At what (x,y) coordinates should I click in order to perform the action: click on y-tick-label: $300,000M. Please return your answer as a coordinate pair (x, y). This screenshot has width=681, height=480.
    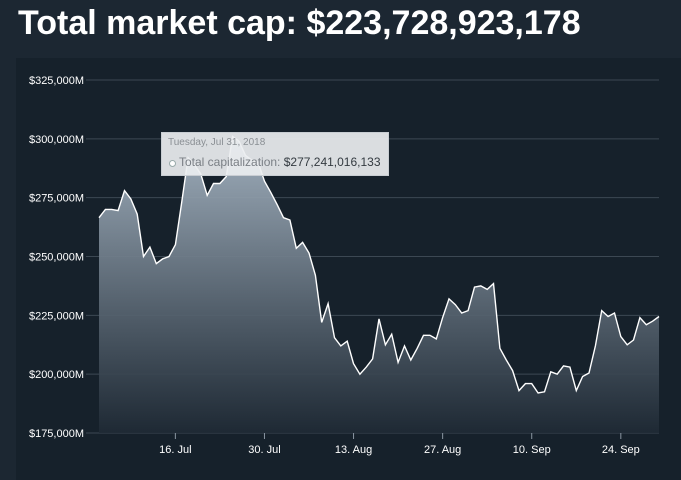
    Looking at the image, I should click on (56, 140).